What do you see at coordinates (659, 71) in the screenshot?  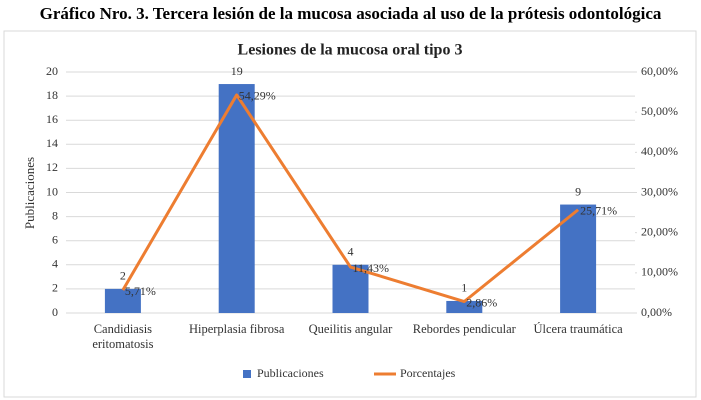 I see `y2-tick-label: 60,00%` at bounding box center [659, 71].